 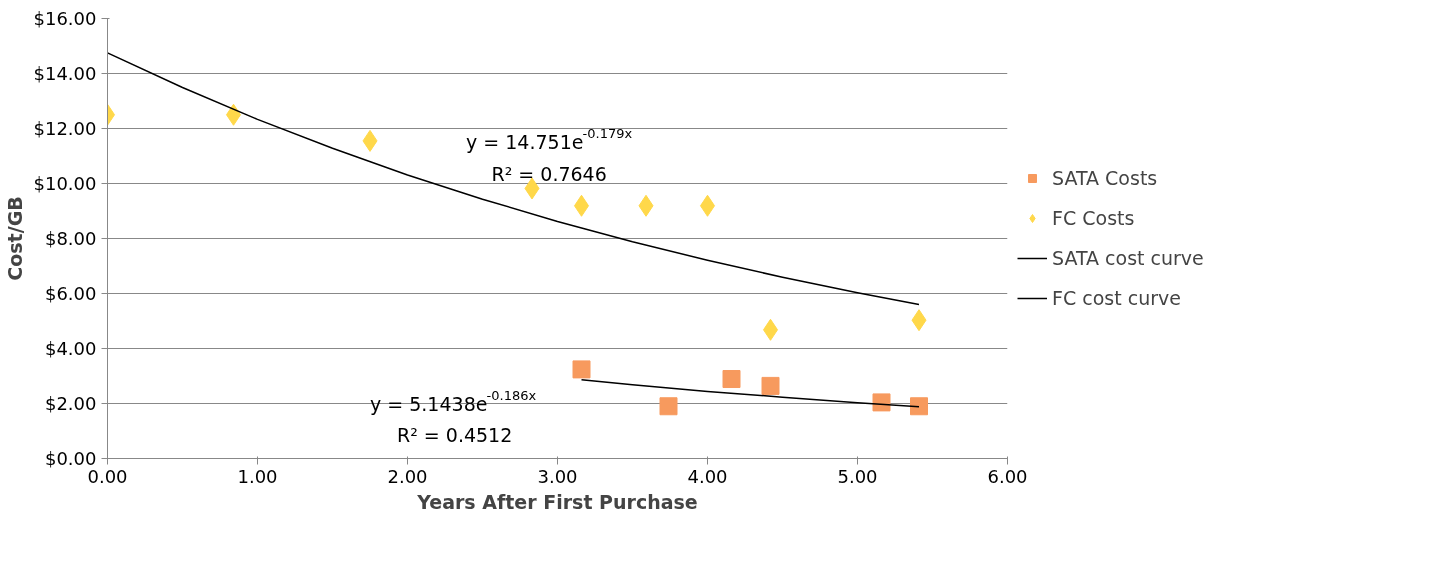 What do you see at coordinates (65, 18) in the screenshot?
I see `y-tick-label: $16.00` at bounding box center [65, 18].